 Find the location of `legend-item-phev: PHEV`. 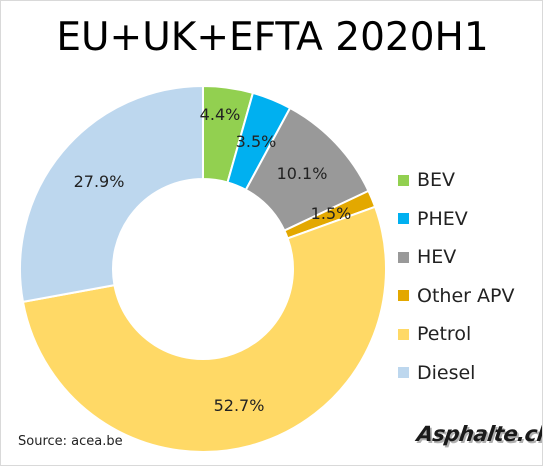

legend-item-phev: PHEV is located at coordinates (456, 219).